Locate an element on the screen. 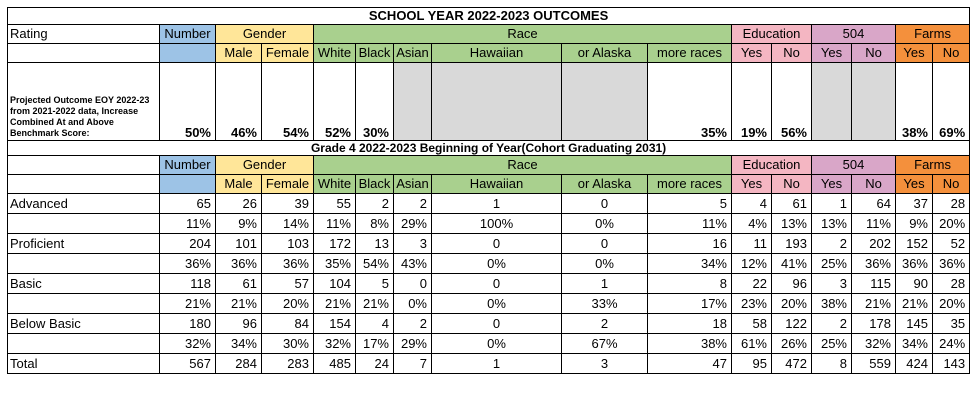 This screenshot has width=980, height=400. 504-no-header: No is located at coordinates (873, 53).